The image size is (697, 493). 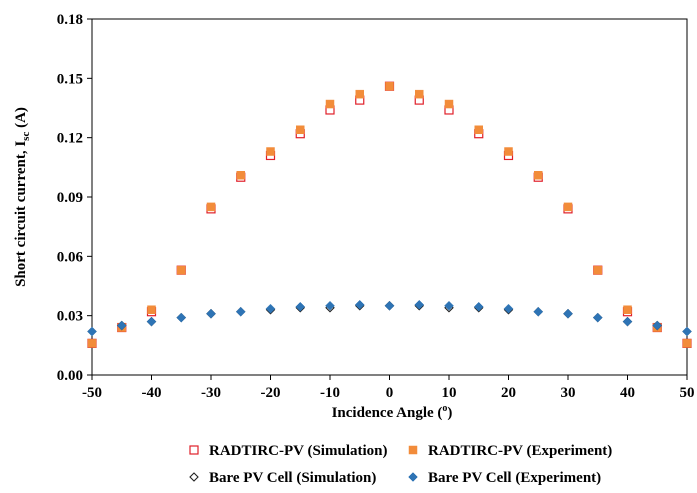 What do you see at coordinates (389, 318) in the screenshot?
I see `series-bare-pv-cell-experiment` at bounding box center [389, 318].